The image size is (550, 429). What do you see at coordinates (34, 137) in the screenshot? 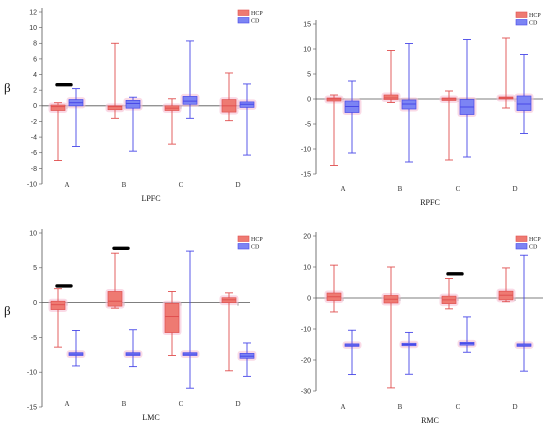
I see `y-tick-label: -4` at bounding box center [34, 137].